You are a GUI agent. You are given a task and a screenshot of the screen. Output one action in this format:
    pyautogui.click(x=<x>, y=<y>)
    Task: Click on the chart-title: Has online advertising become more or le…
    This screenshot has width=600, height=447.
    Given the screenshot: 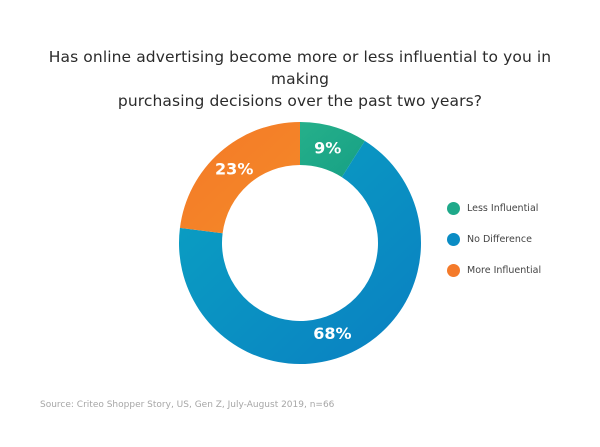 What is the action you would take?
    pyautogui.click(x=300, y=79)
    